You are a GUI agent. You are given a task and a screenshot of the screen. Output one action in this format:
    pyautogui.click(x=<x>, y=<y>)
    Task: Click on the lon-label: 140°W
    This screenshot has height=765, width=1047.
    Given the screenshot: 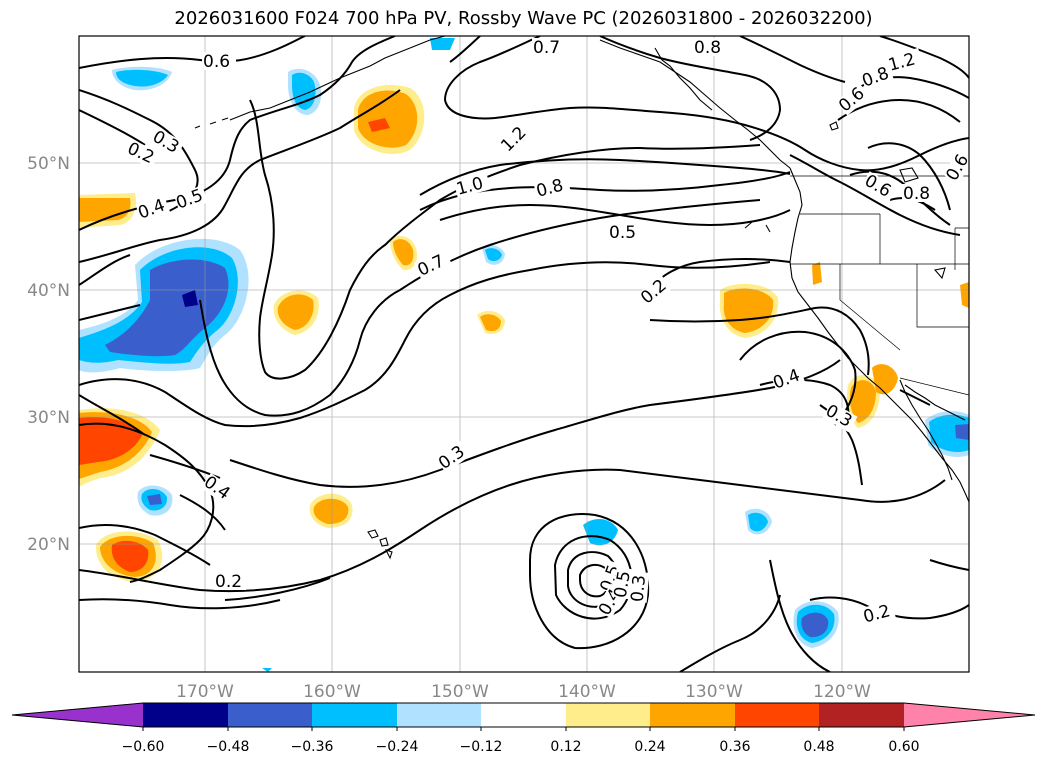 What is the action you would take?
    pyautogui.click(x=587, y=692)
    